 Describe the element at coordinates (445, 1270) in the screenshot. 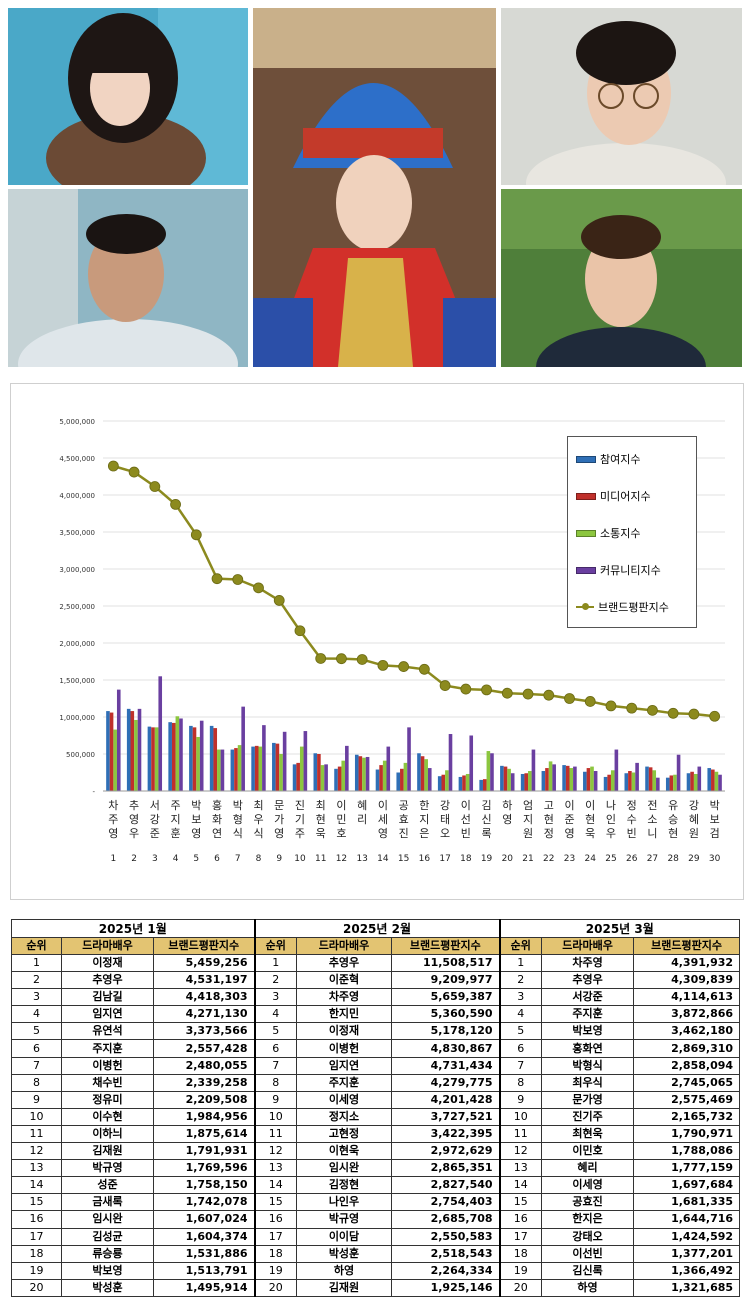

I see `feb-score-cell: 2,264,334` at that location.